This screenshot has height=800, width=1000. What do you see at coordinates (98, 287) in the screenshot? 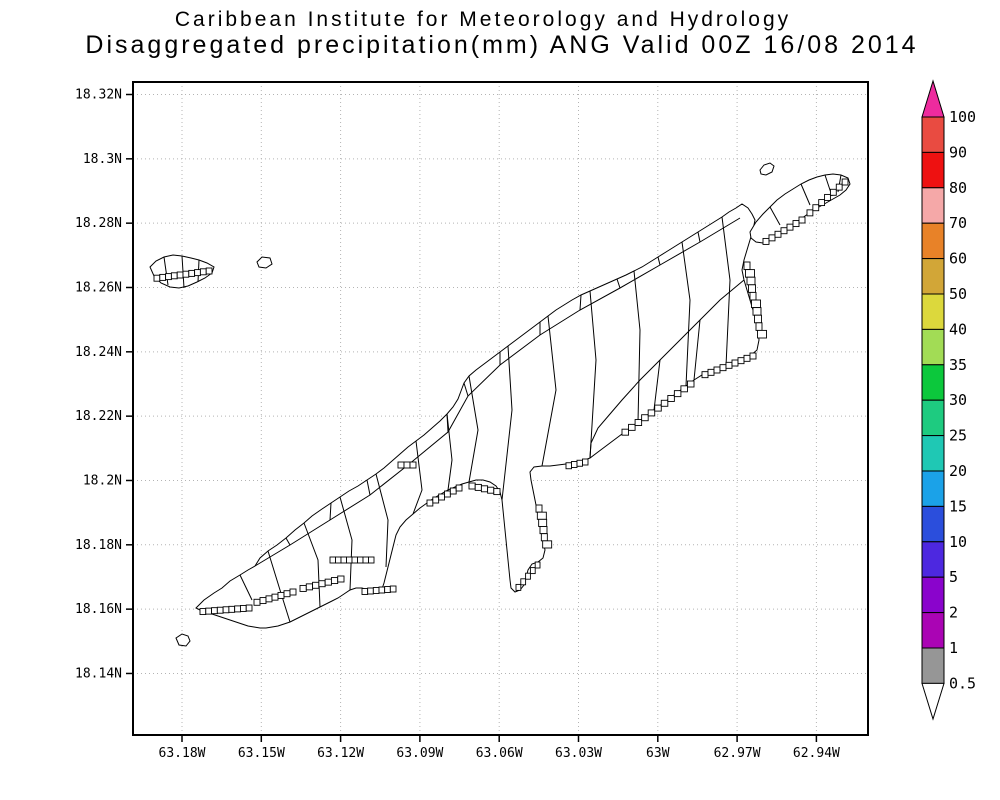
I see `lat-tick-label: 18.26N` at bounding box center [98, 287].